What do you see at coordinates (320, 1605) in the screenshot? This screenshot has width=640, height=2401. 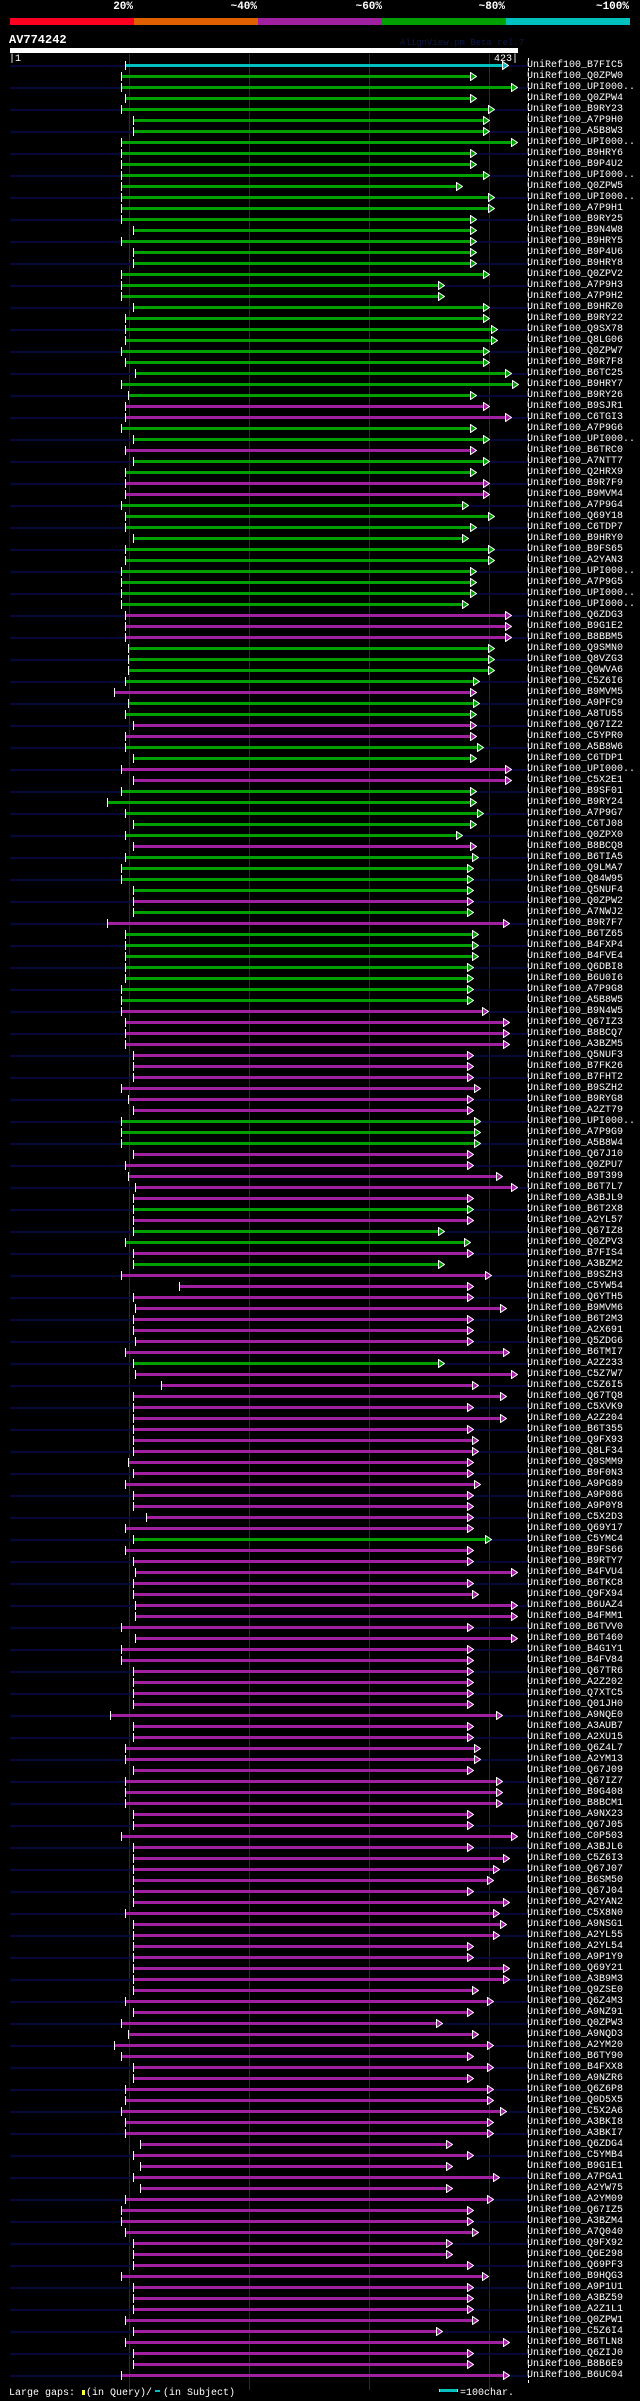 I see `alignment-row: UniRef100_B6UAZ4` at bounding box center [320, 1605].